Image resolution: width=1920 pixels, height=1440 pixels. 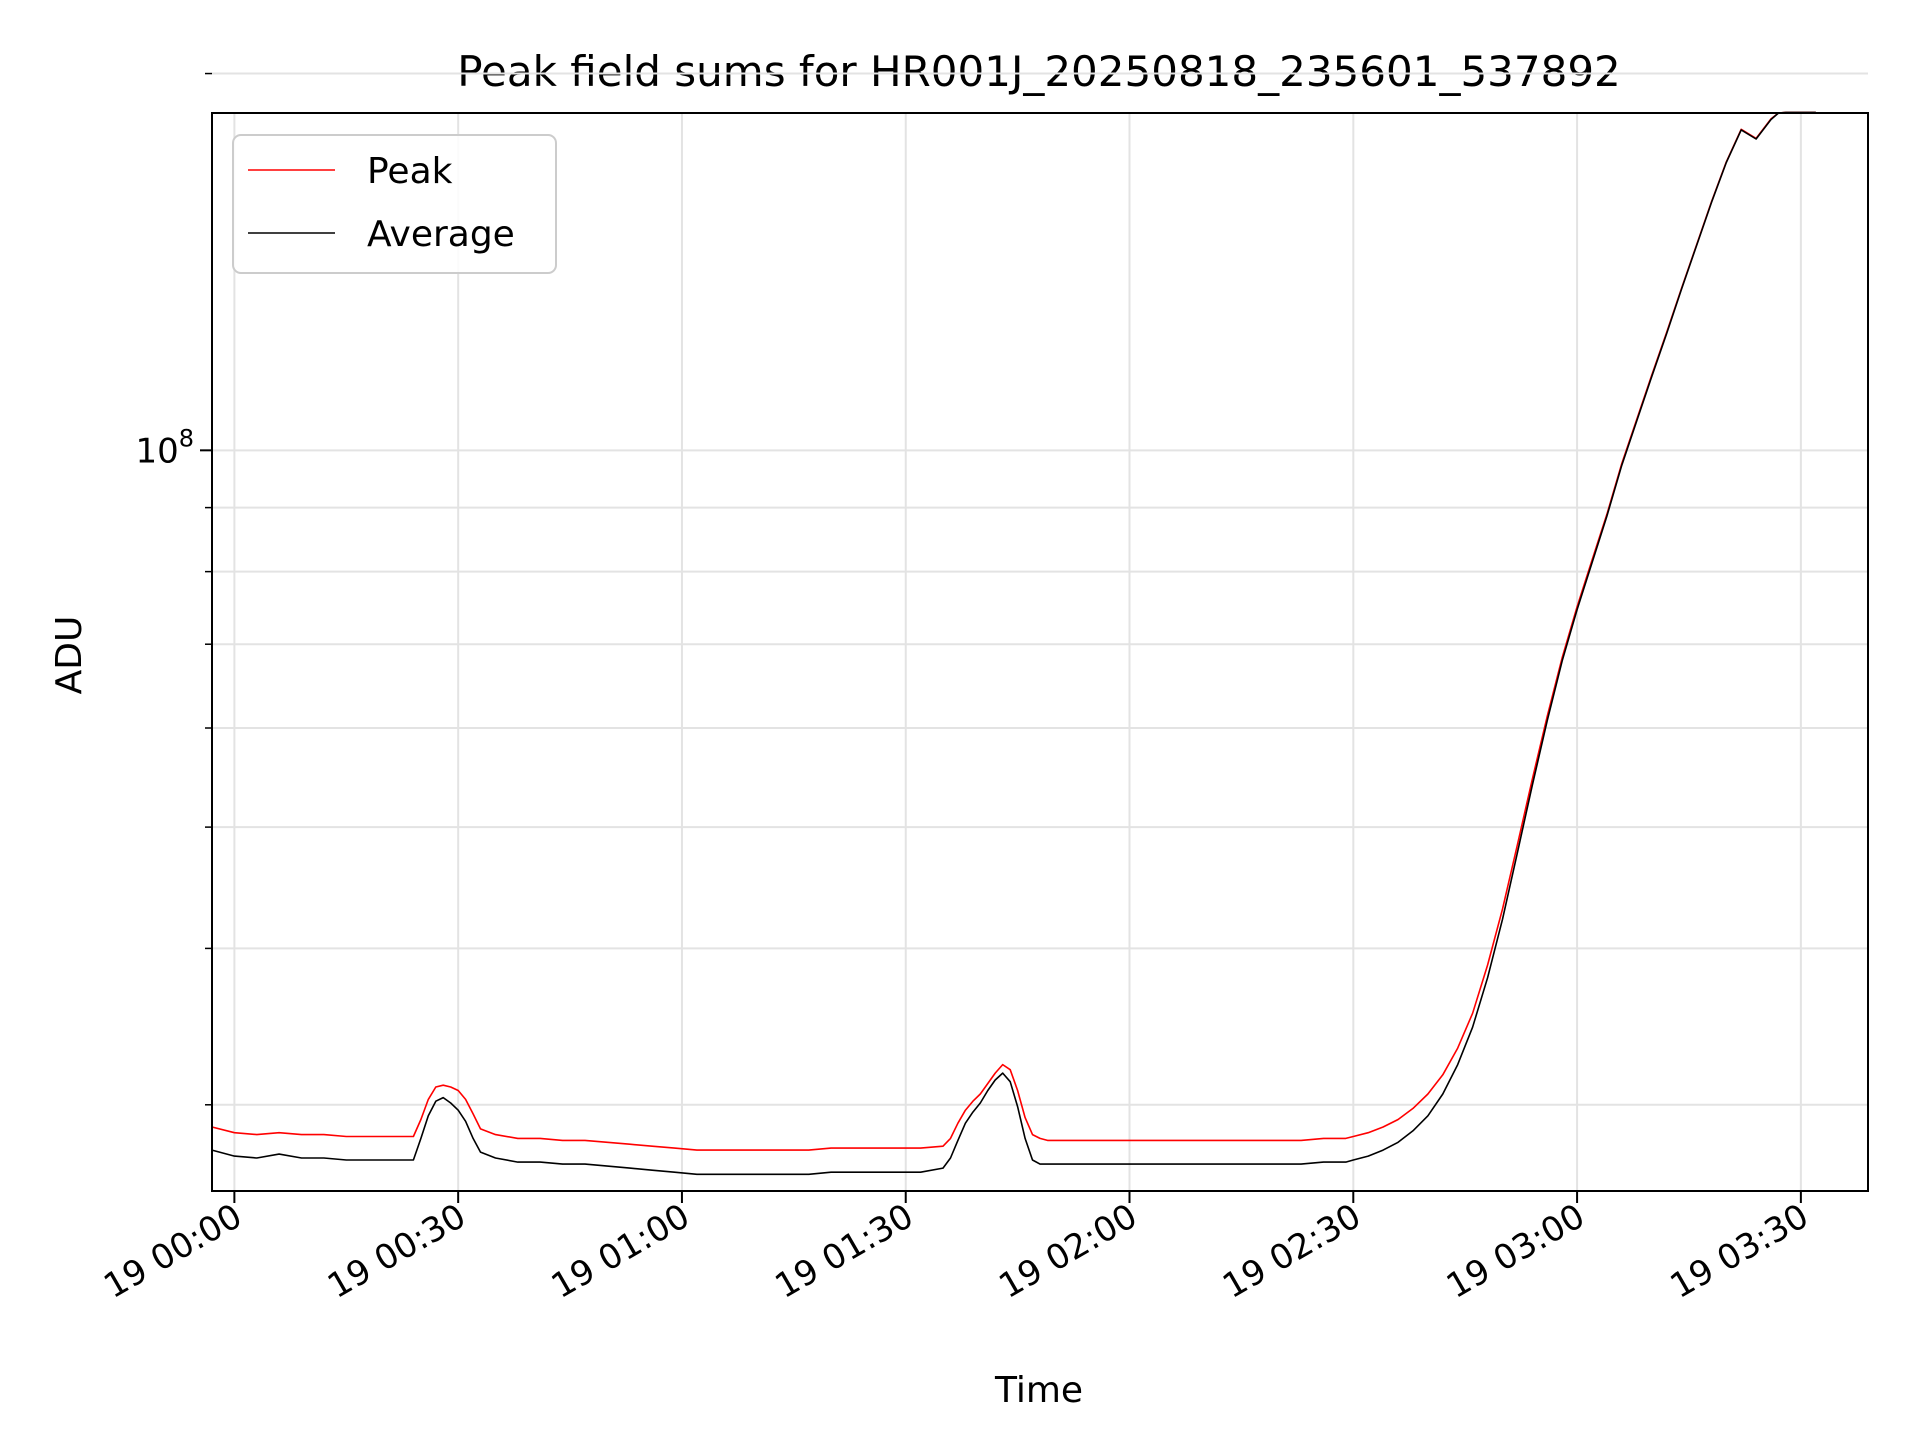 What do you see at coordinates (441, 234) in the screenshot?
I see `legend-label-average: Average` at bounding box center [441, 234].